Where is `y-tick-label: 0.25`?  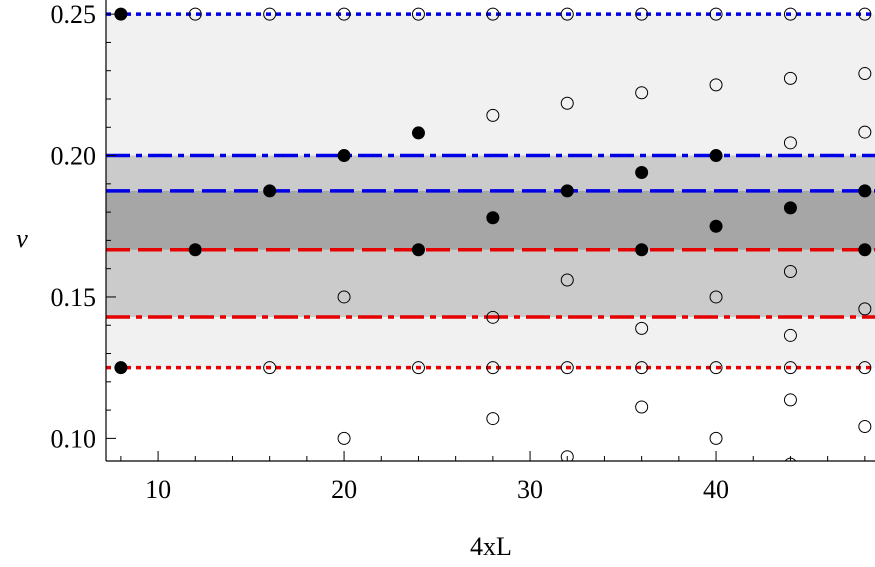
y-tick-label: 0.25 is located at coordinates (74, 14).